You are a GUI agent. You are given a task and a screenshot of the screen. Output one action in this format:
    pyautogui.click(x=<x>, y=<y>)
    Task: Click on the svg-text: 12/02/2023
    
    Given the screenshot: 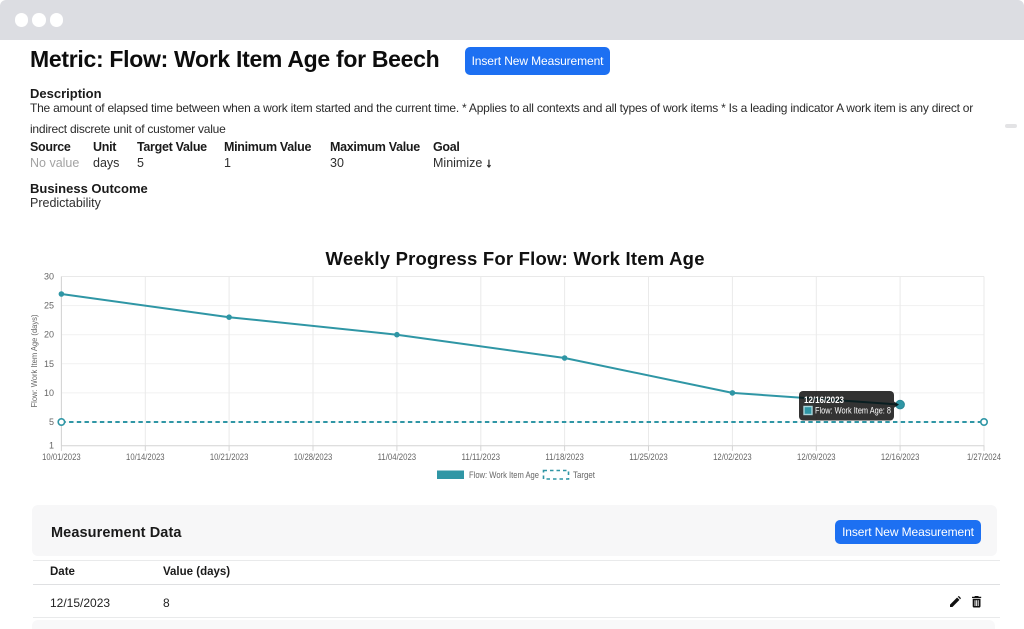 What is the action you would take?
    pyautogui.click(x=732, y=457)
    